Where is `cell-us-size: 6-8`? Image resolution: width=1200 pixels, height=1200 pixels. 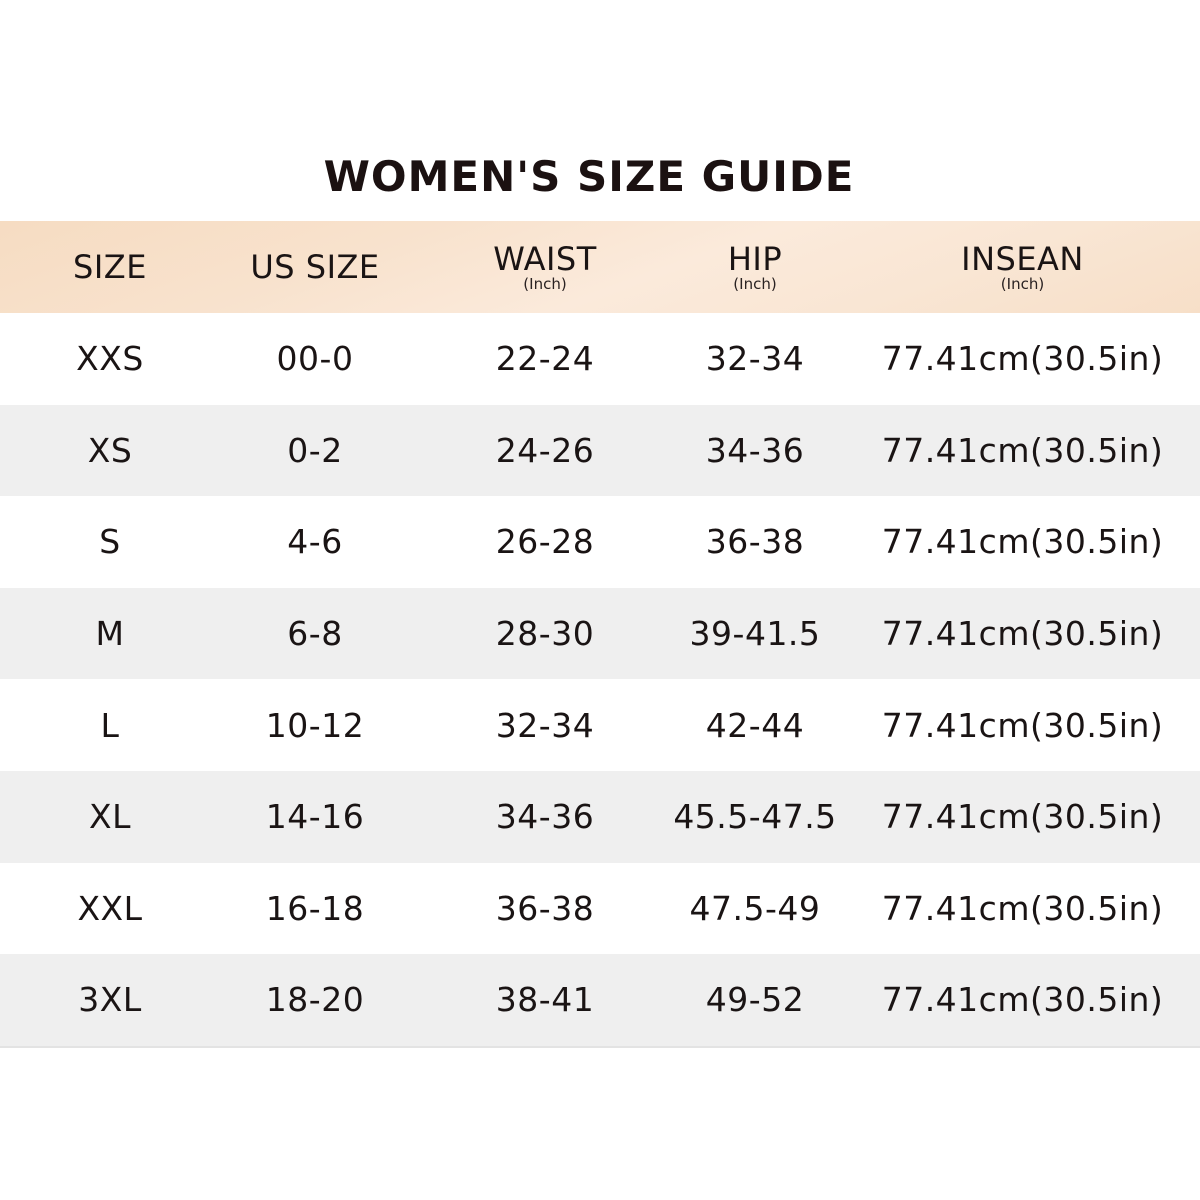
cell-us-size: 6-8 is located at coordinates (315, 634).